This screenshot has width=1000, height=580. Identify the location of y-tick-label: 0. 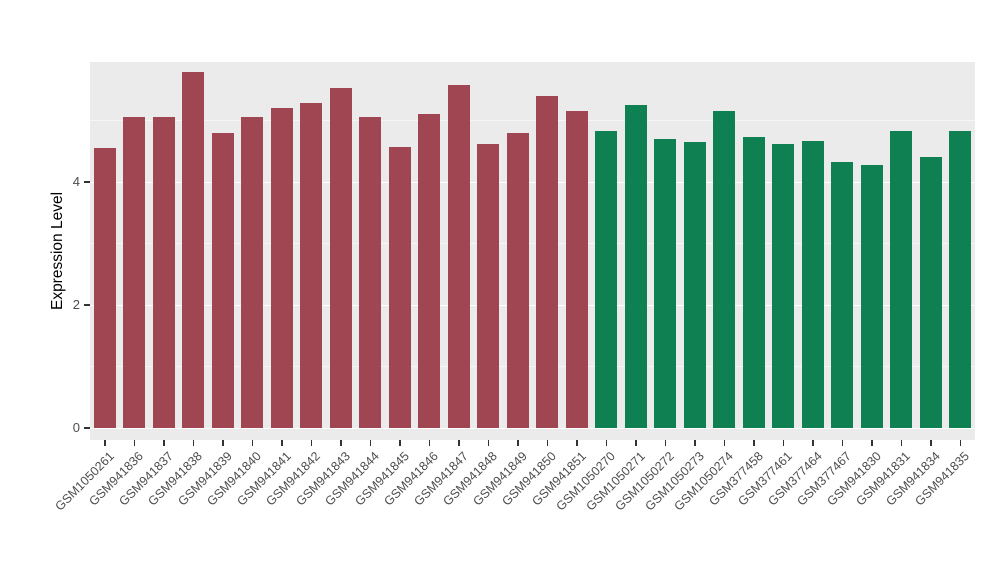
(76, 427).